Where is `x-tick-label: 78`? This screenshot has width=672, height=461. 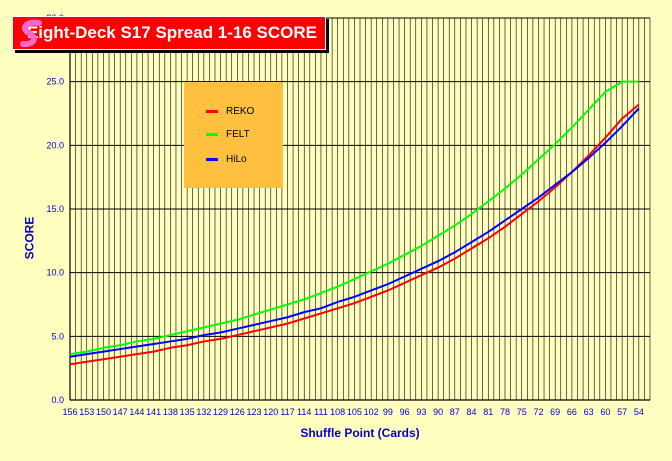 x-tick-label: 78 is located at coordinates (505, 412).